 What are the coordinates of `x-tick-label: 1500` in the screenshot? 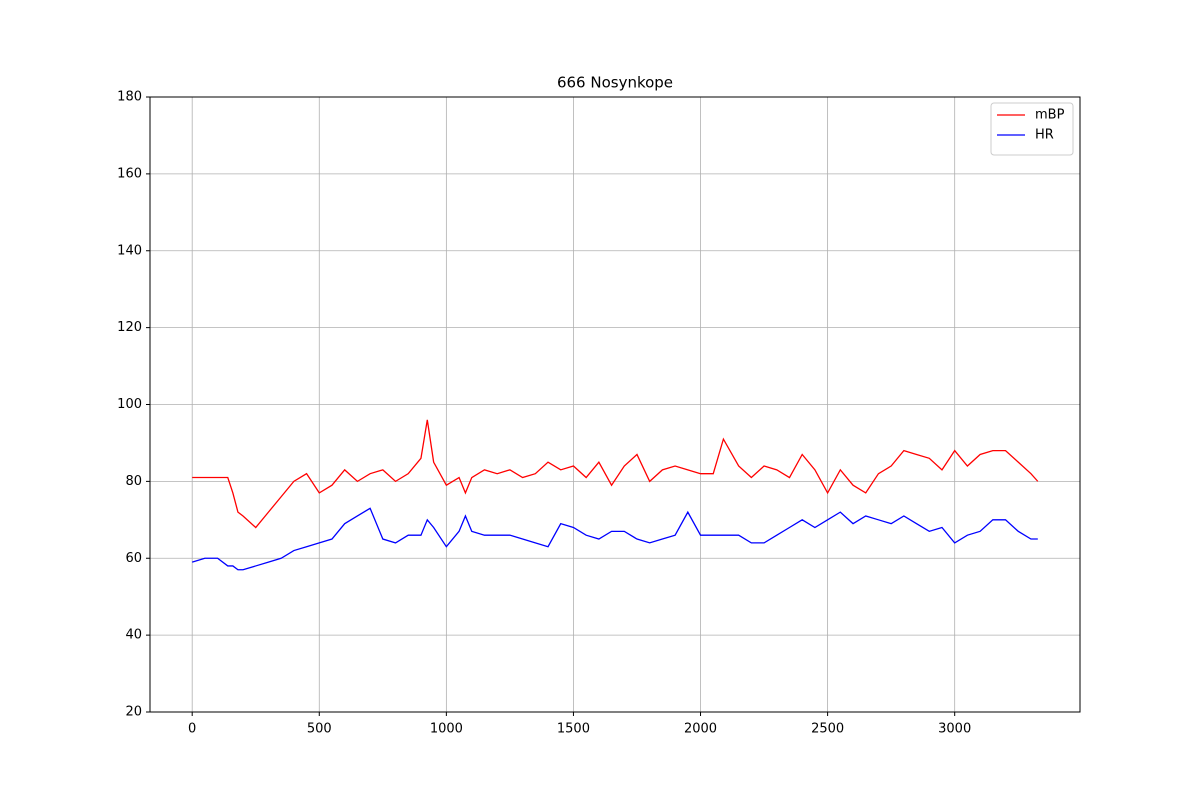 It's located at (573, 729).